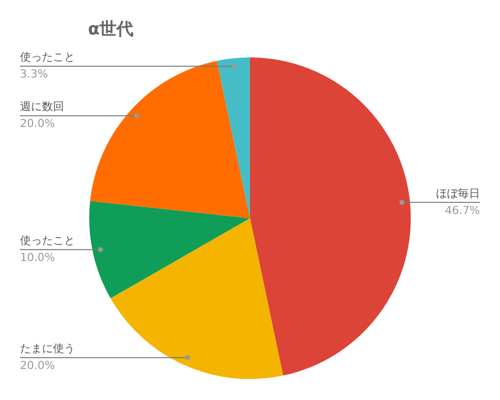 The image size is (500, 400). Describe the element at coordinates (111, 30) in the screenshot. I see `chart-title: α世代` at that location.